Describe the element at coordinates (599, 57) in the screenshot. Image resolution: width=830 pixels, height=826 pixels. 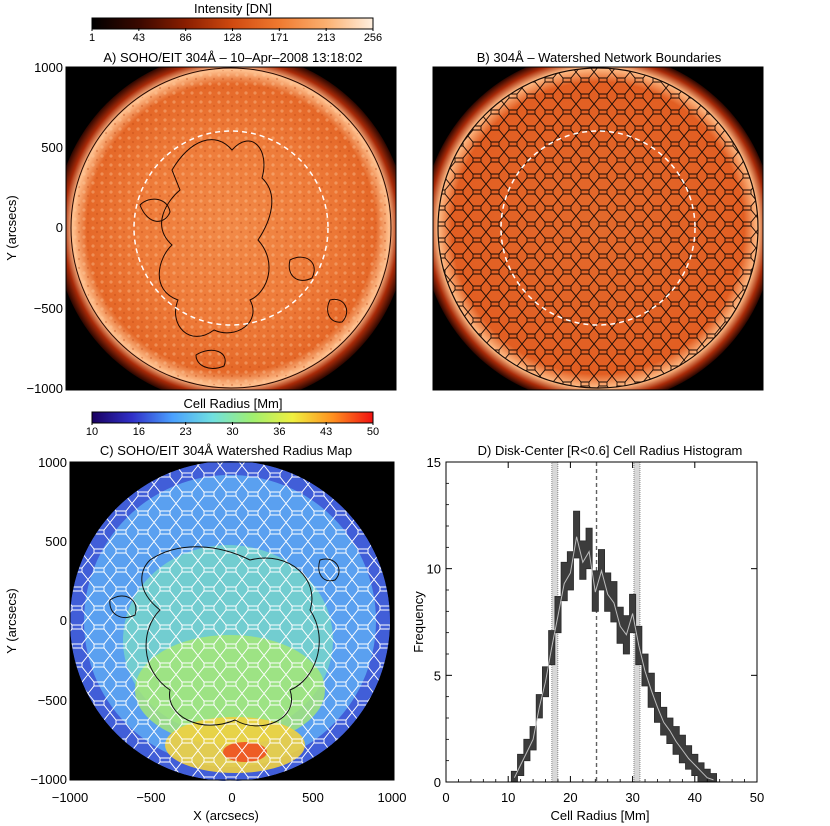
I see `panel-b-title: B) 304Å – Watershed Network Boundaries` at that location.